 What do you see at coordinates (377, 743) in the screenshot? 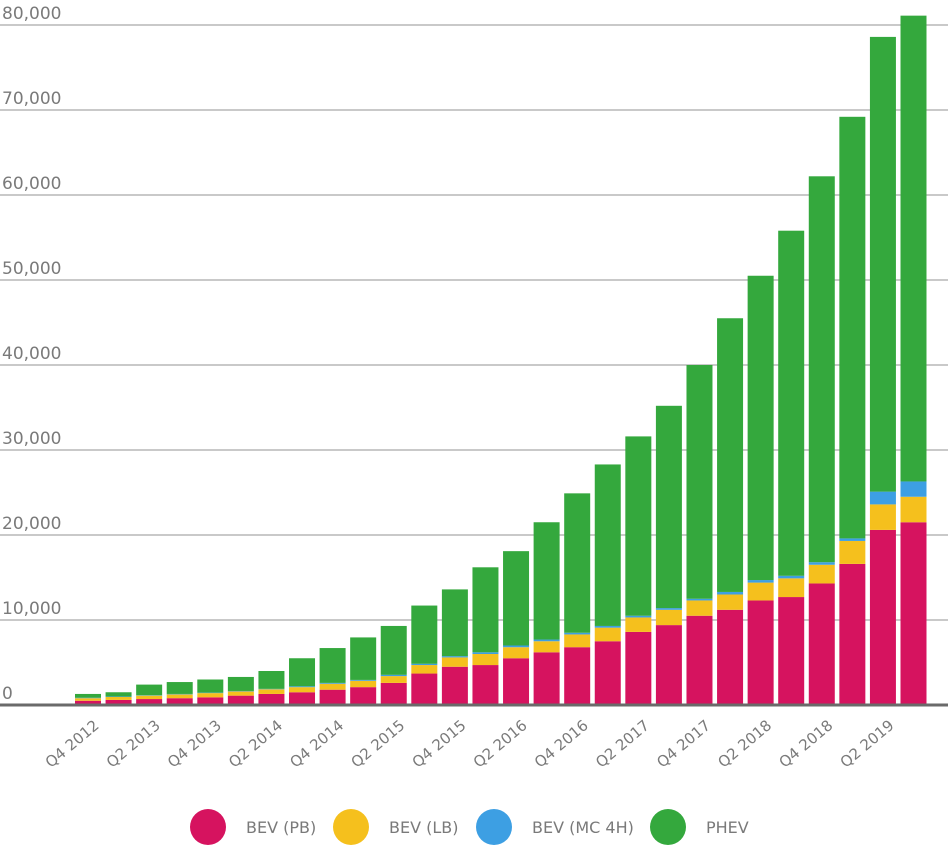
I see `x-tick-label: Q2 2015` at bounding box center [377, 743].